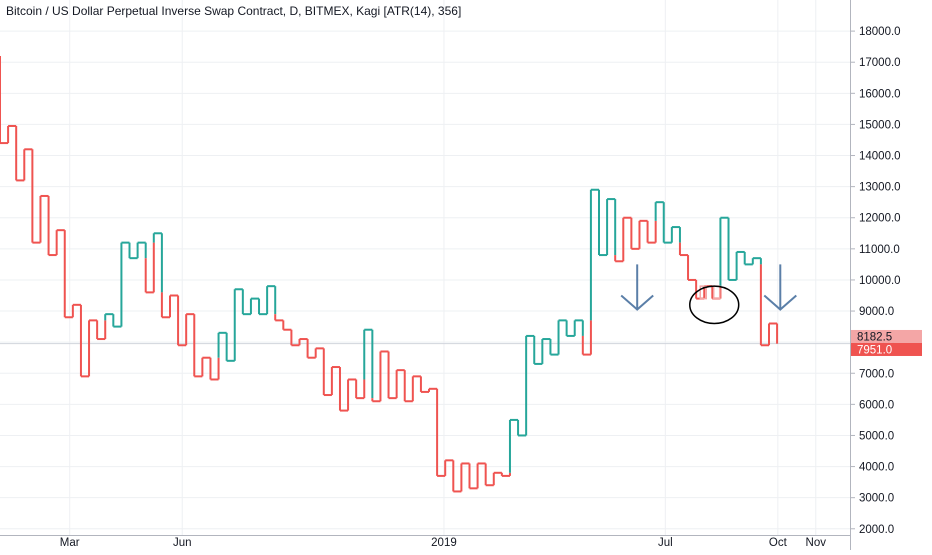 The width and height of the screenshot is (932, 555). I want to click on y-tick-label: 5000.0, so click(876, 436).